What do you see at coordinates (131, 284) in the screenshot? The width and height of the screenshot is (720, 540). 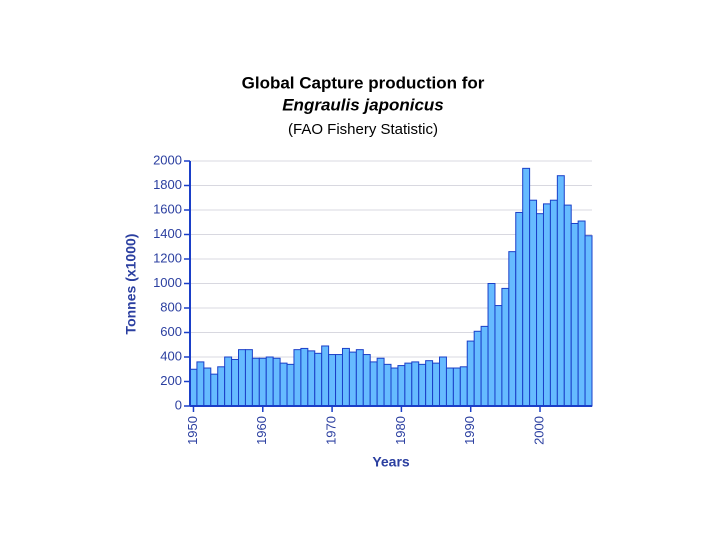 I see `y-axis-label: Tonnes (x1000)` at bounding box center [131, 284].